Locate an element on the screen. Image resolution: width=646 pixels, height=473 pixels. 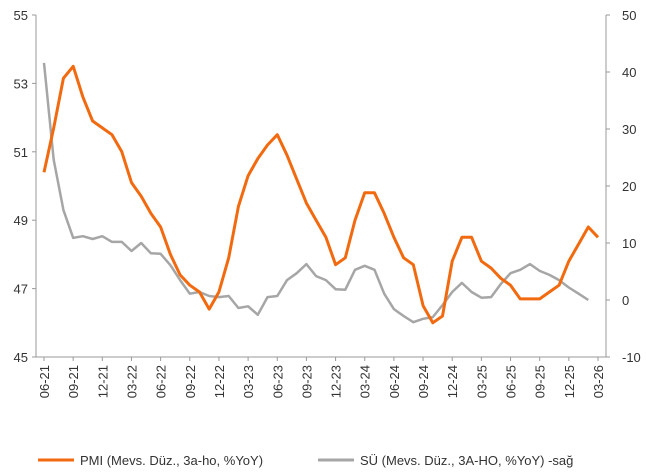
y-tick-label: 53 is located at coordinates (21, 83).